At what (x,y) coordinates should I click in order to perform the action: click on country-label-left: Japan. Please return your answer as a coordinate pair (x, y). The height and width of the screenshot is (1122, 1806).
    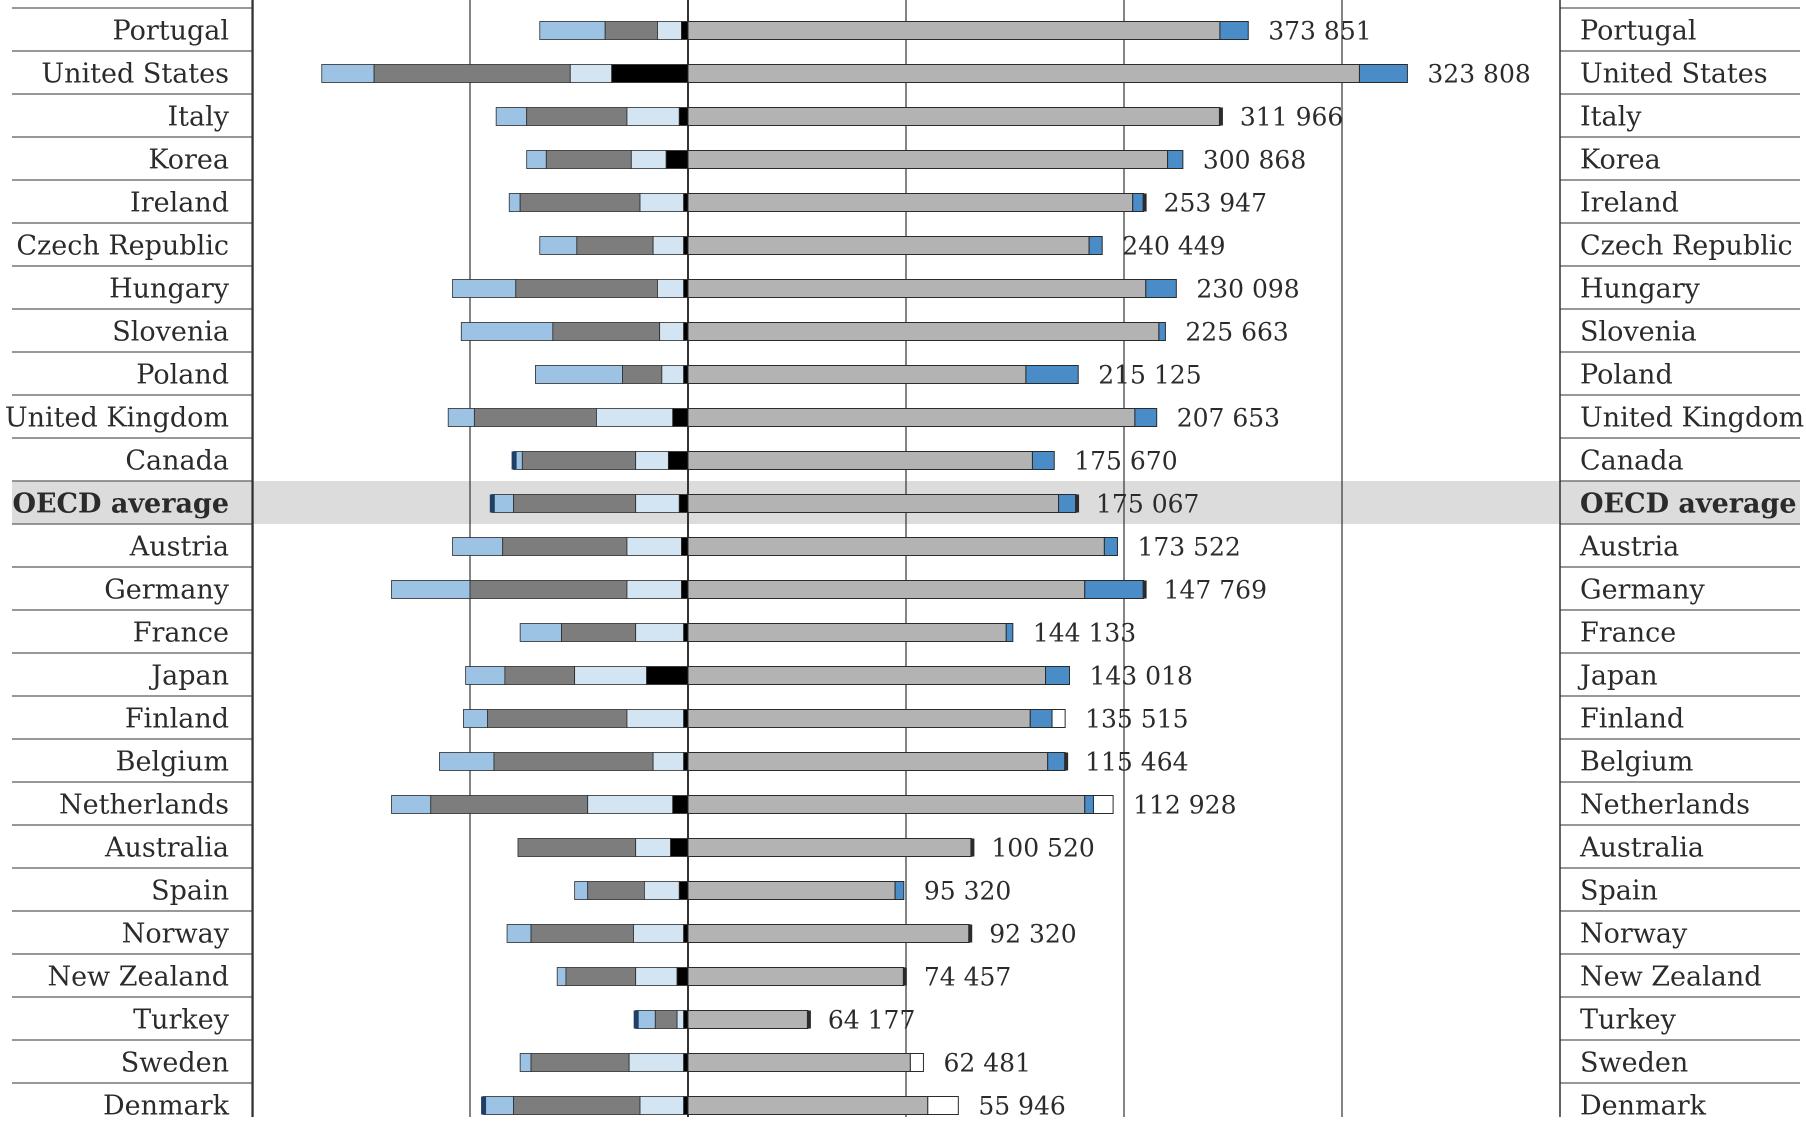
    Looking at the image, I should click on (188, 676).